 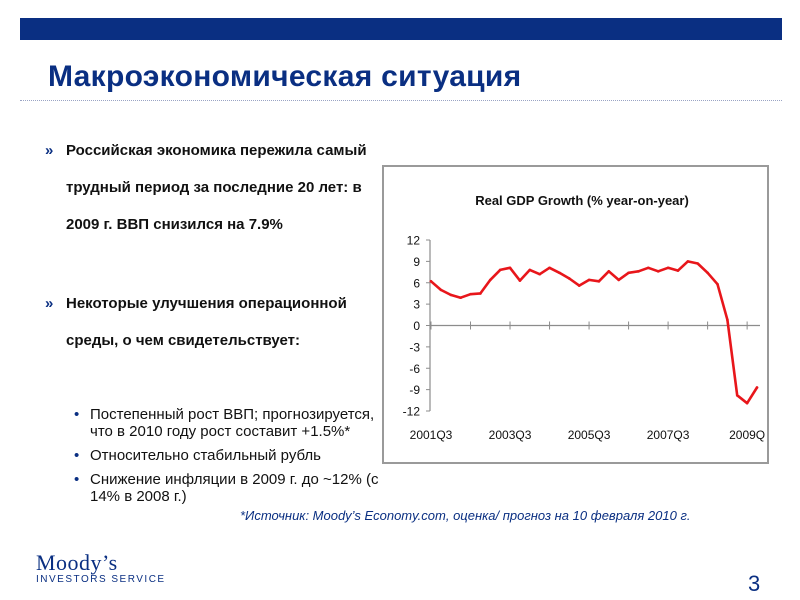 What do you see at coordinates (754, 583) in the screenshot?
I see `page-number: 3` at bounding box center [754, 583].